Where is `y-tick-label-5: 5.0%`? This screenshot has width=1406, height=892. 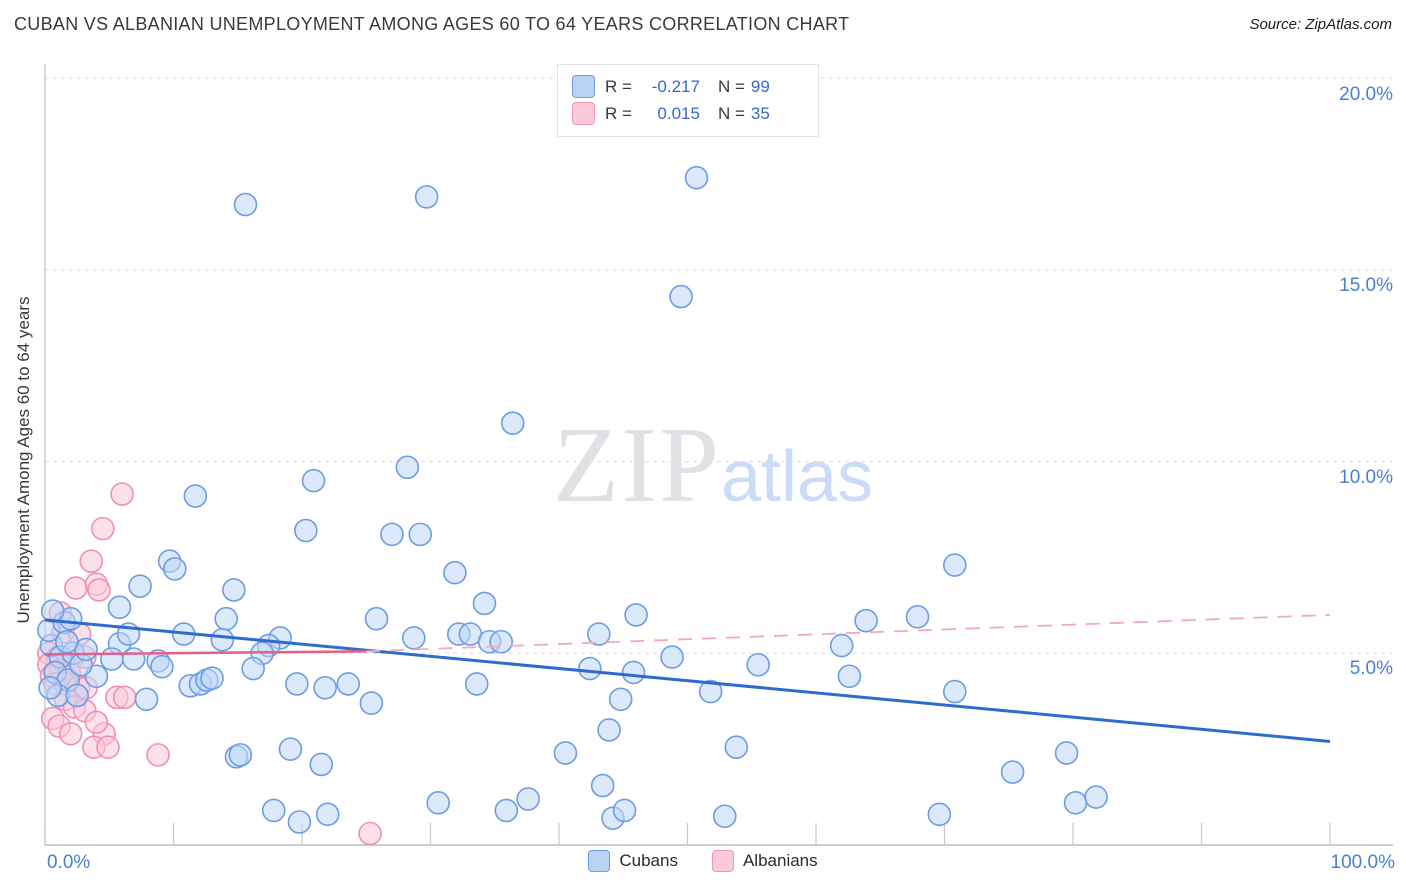 y-tick-label-5: 5.0% is located at coordinates (1371, 668).